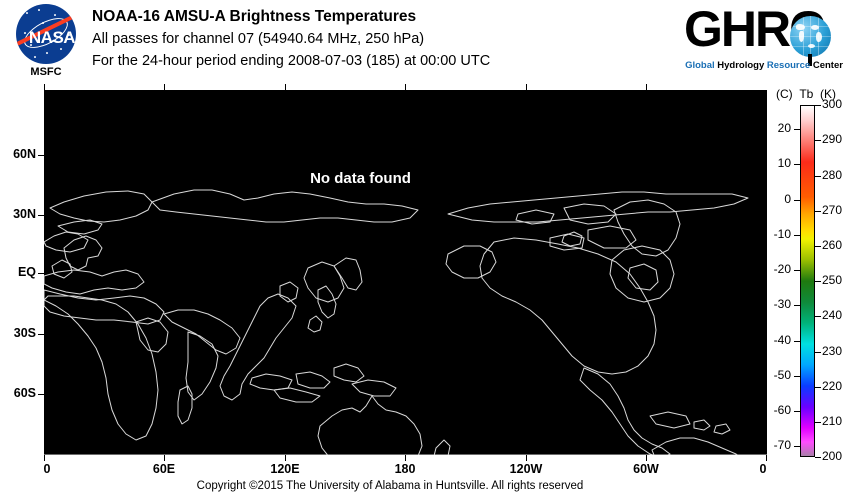 This screenshot has height=502, width=854. What do you see at coordinates (782, 304) in the screenshot?
I see `colorbar-label-c-minus30: -30` at bounding box center [782, 304].